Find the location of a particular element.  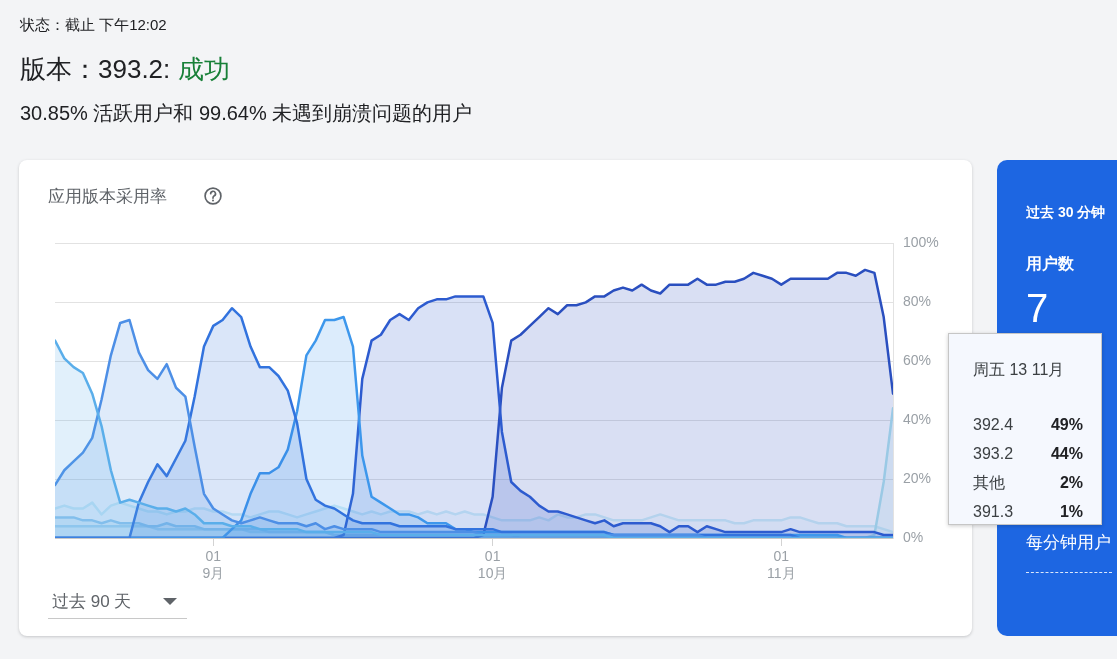

text: 30.85% 活跃用户和 99.64% 未遇到崩溃问题的用户 is located at coordinates (246, 113).